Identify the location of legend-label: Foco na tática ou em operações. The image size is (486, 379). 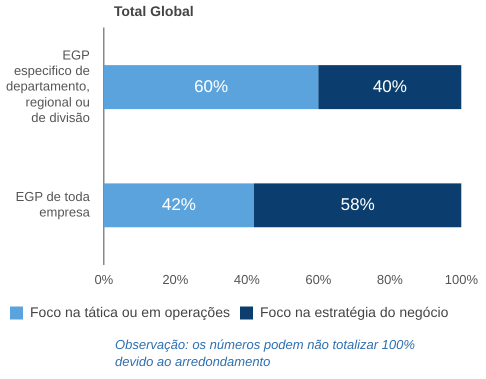
(130, 312).